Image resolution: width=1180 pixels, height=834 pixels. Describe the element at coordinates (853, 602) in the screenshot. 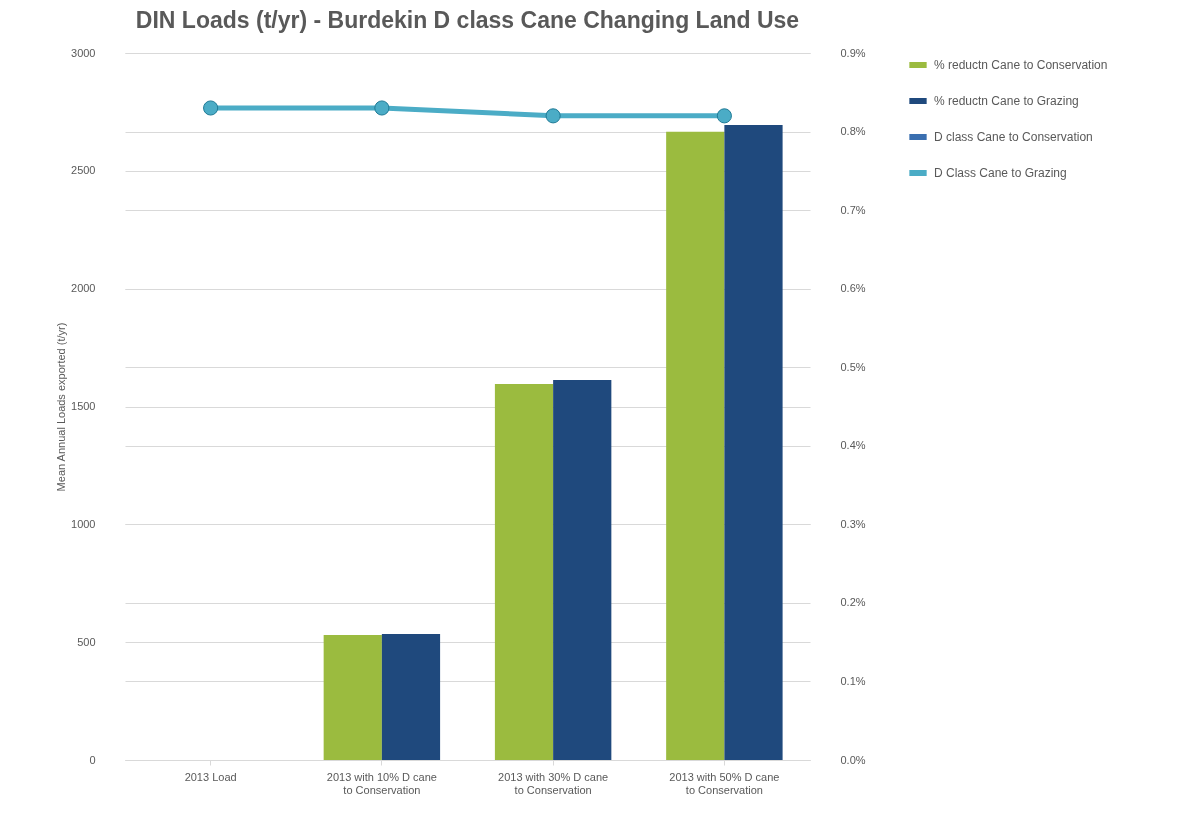

I see `y2-tick-label: 0.2%` at that location.